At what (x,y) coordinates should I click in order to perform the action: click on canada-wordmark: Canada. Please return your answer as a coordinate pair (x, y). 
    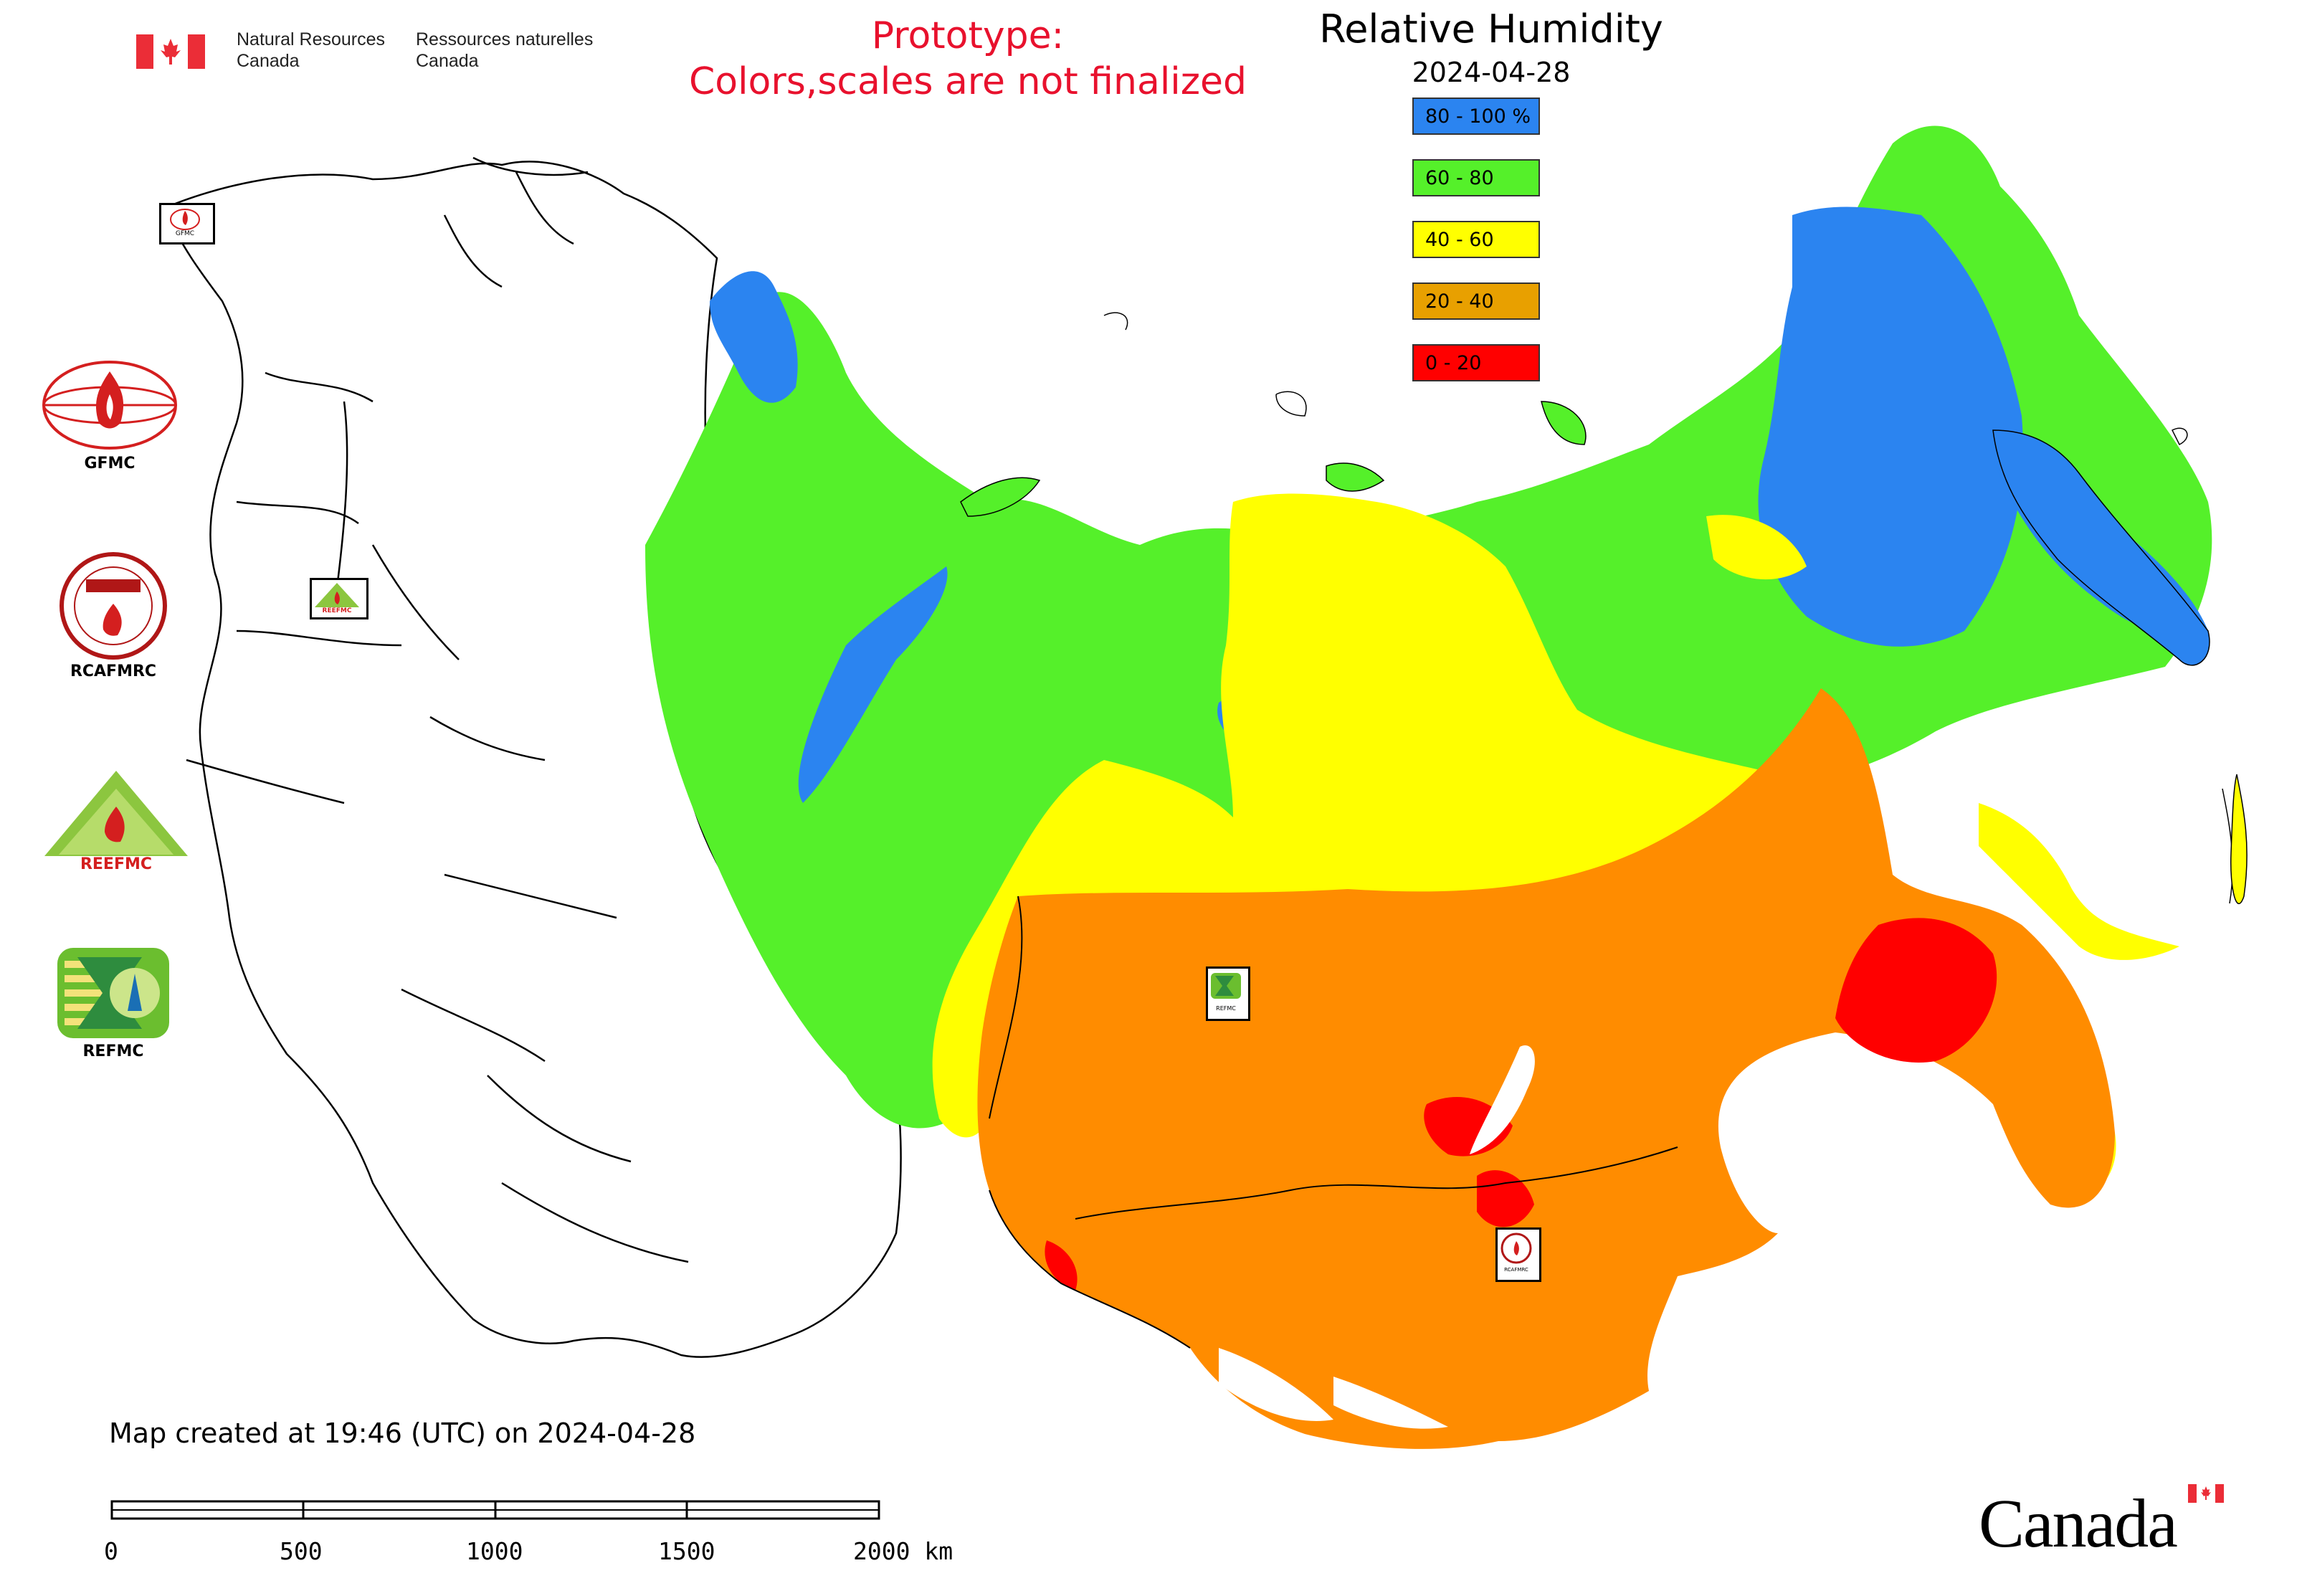
    Looking at the image, I should click on (2101, 1523).